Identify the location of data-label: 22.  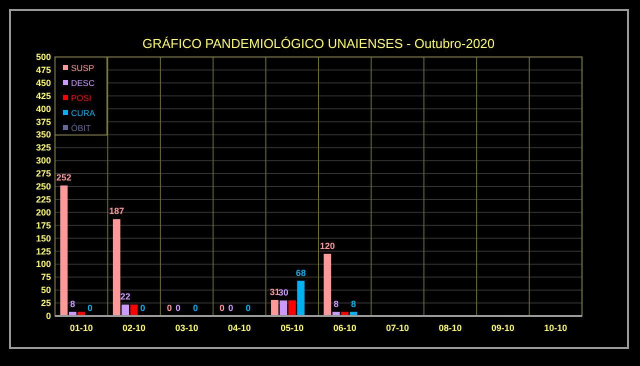
(125, 297).